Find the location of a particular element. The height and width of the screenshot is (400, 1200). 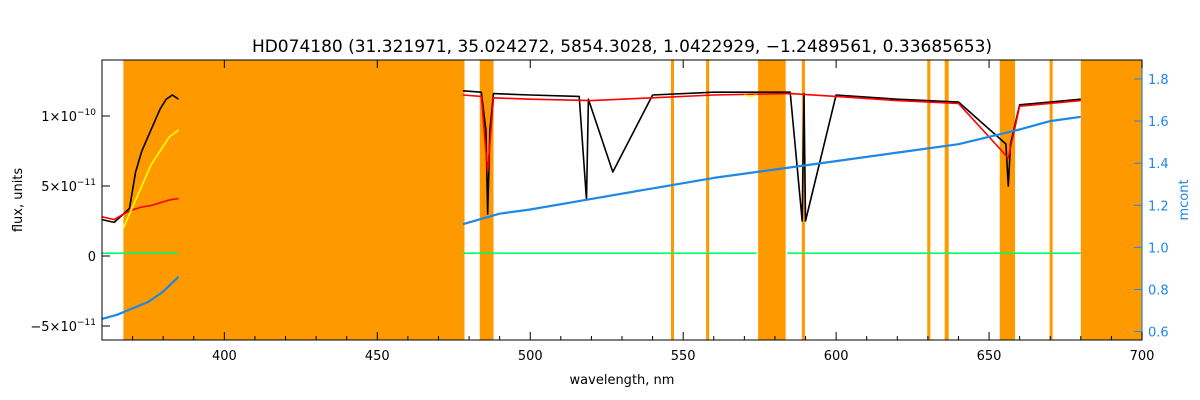

y2-tick-label-1: 0.8 is located at coordinates (1158, 290).